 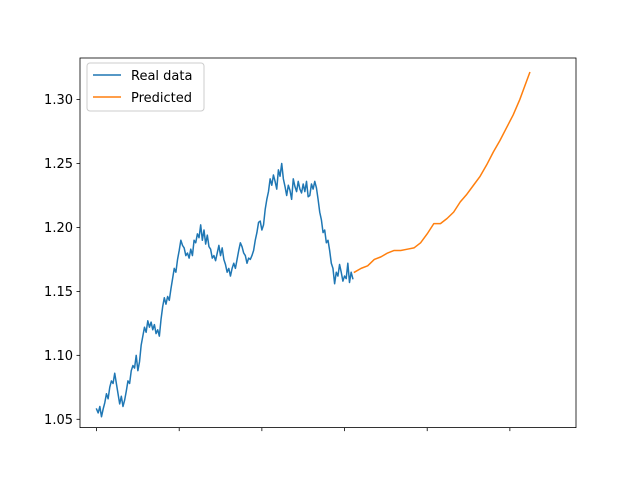 I want to click on legend: Real data Predicted, so click(x=145, y=87).